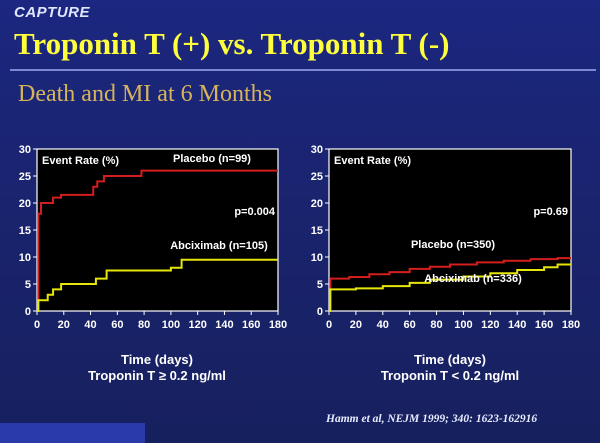 The image size is (600, 443). Describe the element at coordinates (453, 245) in the screenshot. I see `series-label: Placebo (n=350)` at that location.